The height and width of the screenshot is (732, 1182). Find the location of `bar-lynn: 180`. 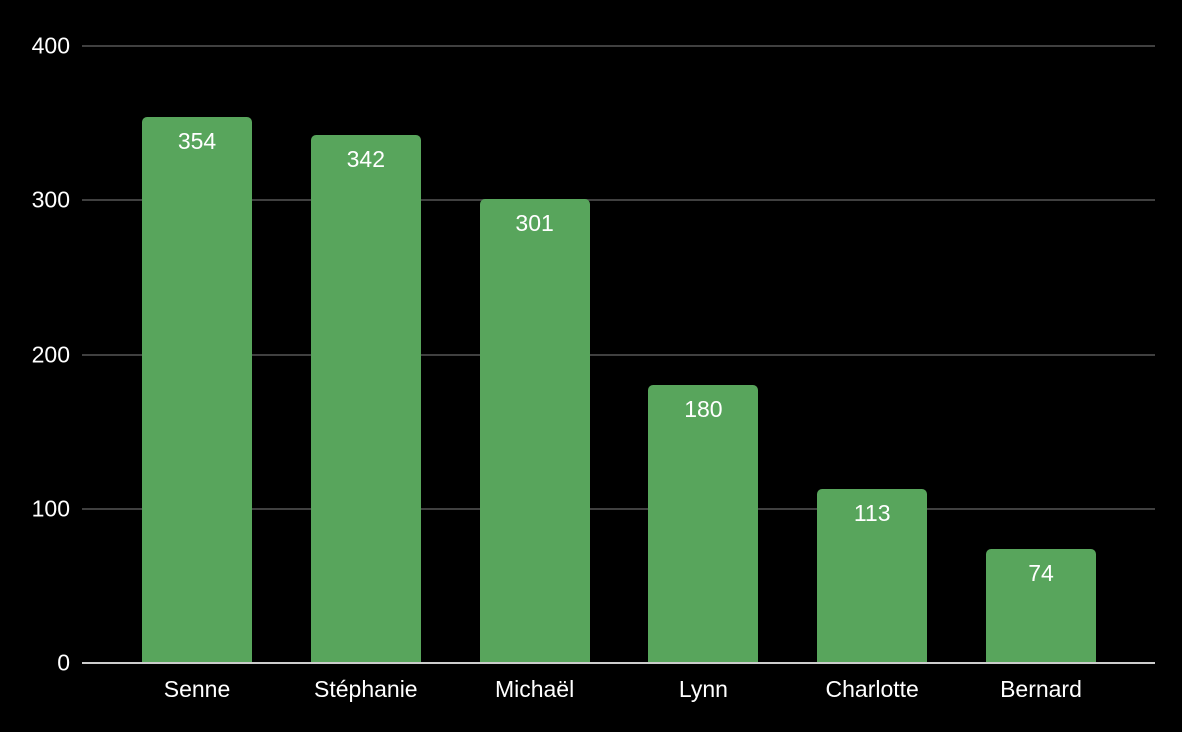

bar-lynn: 180 is located at coordinates (703, 524).